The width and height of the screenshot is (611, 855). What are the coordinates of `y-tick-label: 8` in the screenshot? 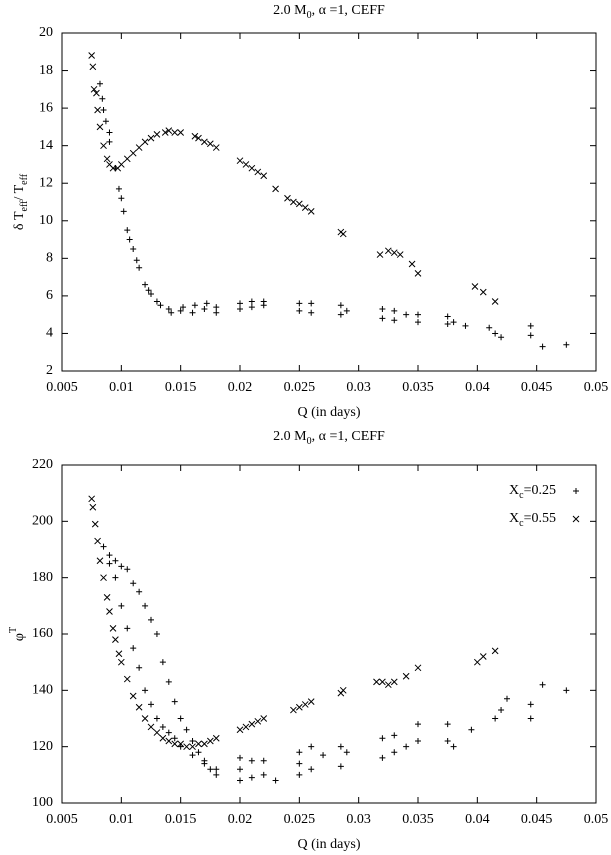 It's located at (49, 258).